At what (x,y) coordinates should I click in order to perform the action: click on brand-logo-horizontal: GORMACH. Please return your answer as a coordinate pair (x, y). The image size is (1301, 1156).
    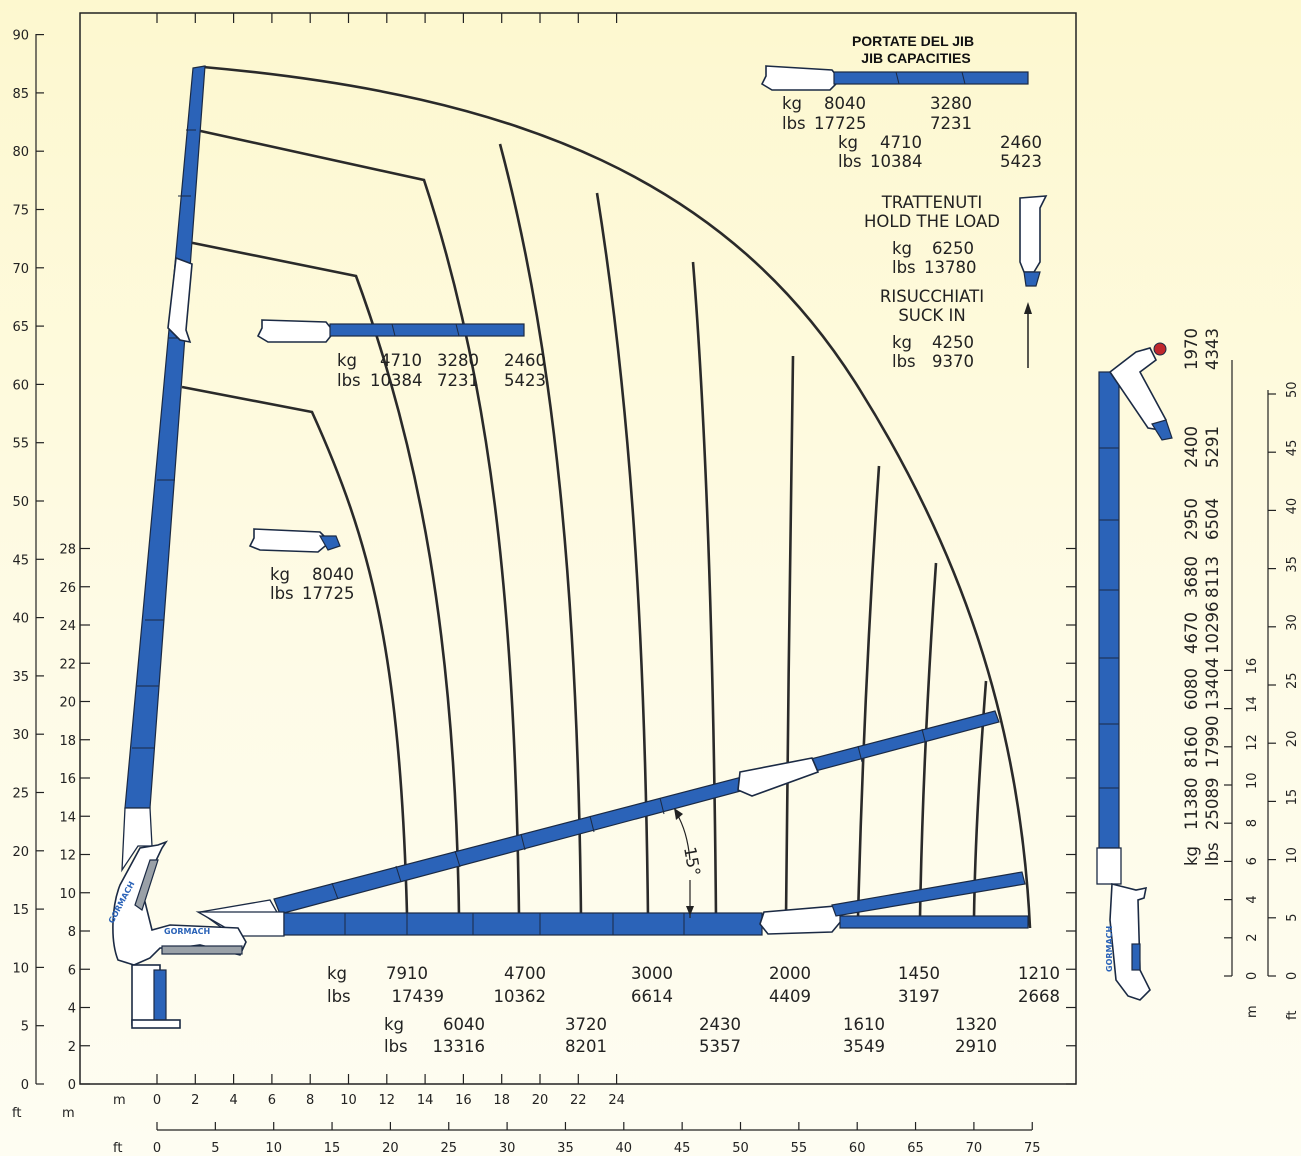
    Looking at the image, I should click on (187, 931).